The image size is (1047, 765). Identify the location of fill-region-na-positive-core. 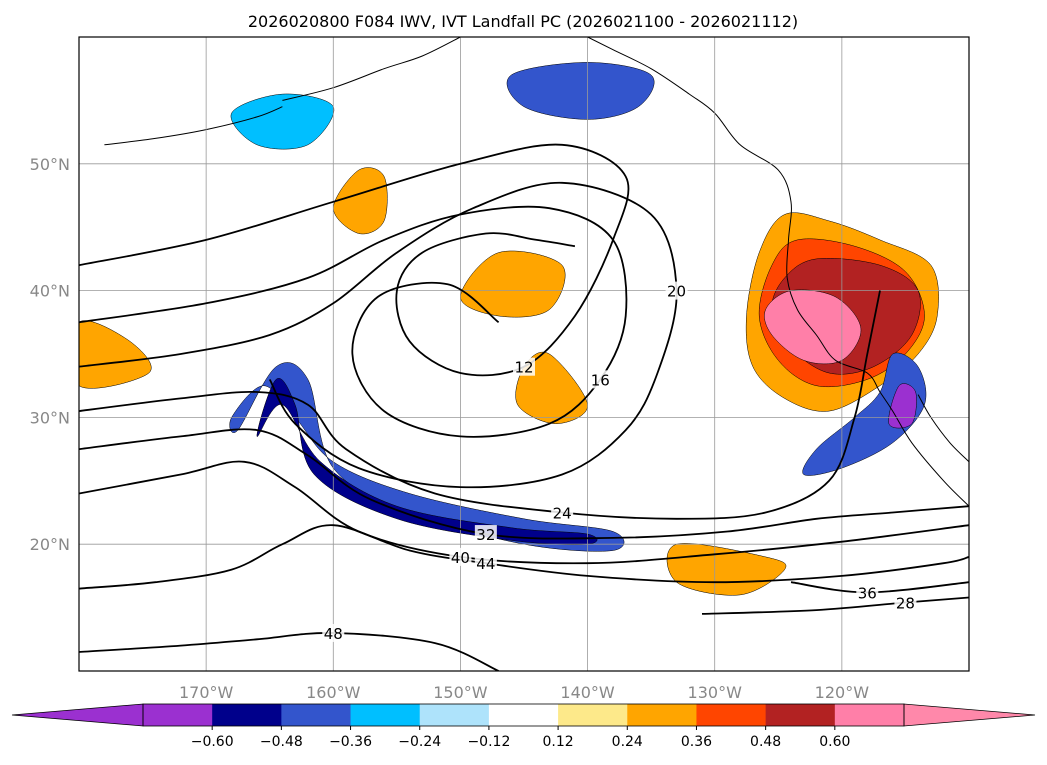
(813, 327).